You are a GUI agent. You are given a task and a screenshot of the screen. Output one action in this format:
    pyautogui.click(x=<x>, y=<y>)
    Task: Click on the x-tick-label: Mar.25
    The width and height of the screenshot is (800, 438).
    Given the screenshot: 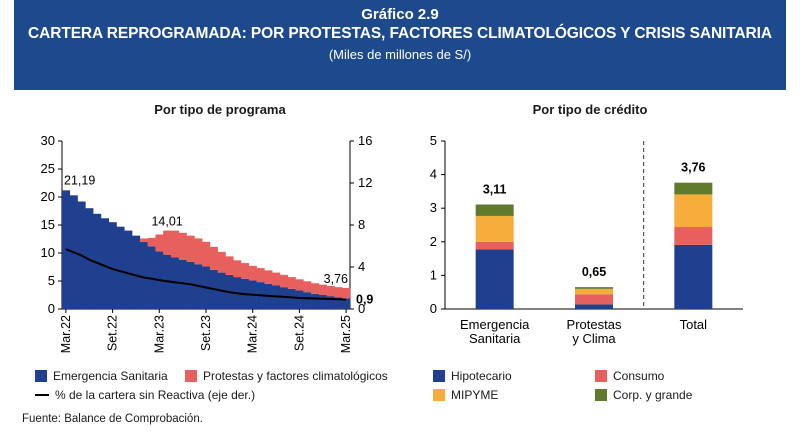 What is the action you would take?
    pyautogui.click(x=346, y=334)
    